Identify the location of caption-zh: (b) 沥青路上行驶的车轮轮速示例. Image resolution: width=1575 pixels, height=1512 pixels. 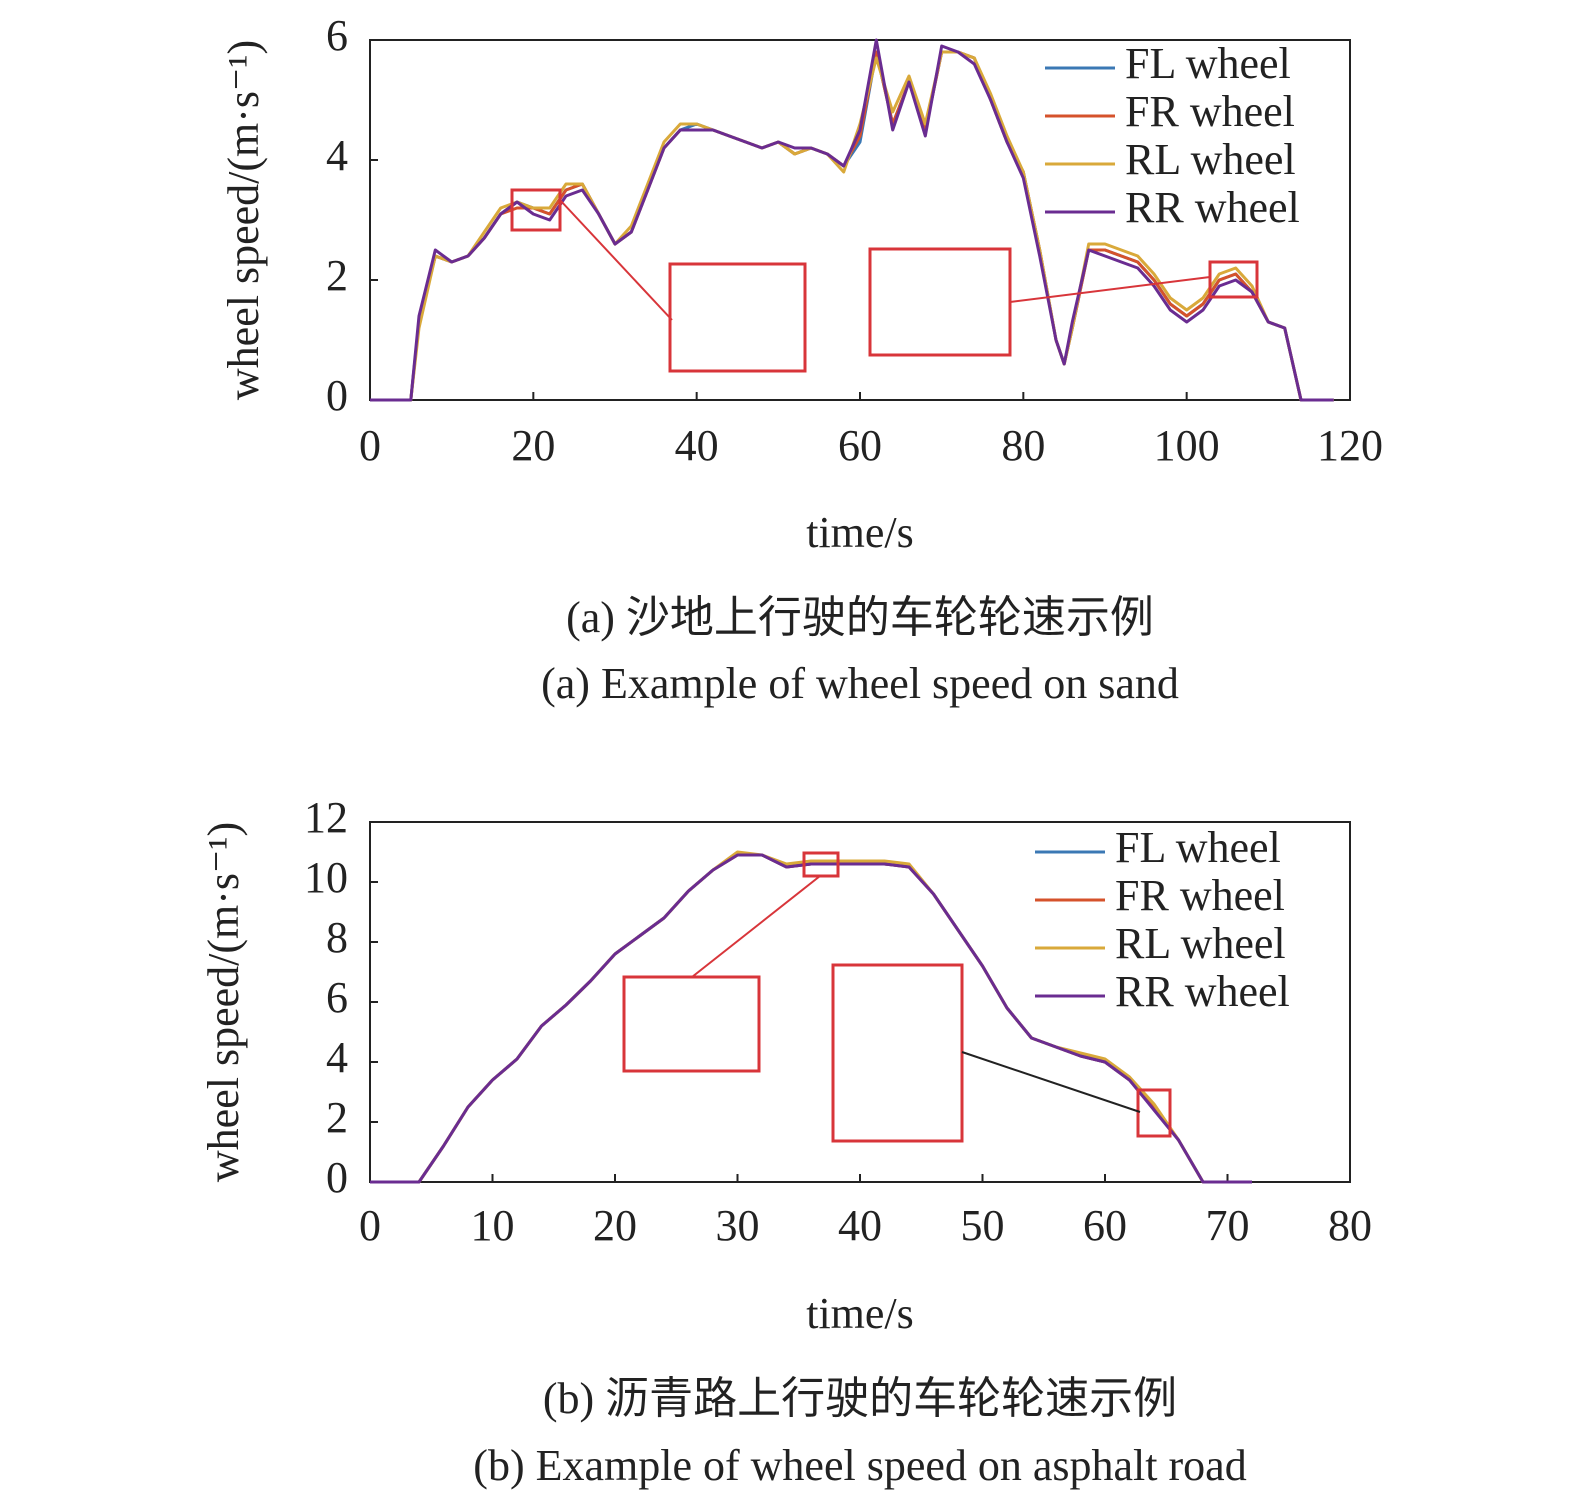
(860, 1398).